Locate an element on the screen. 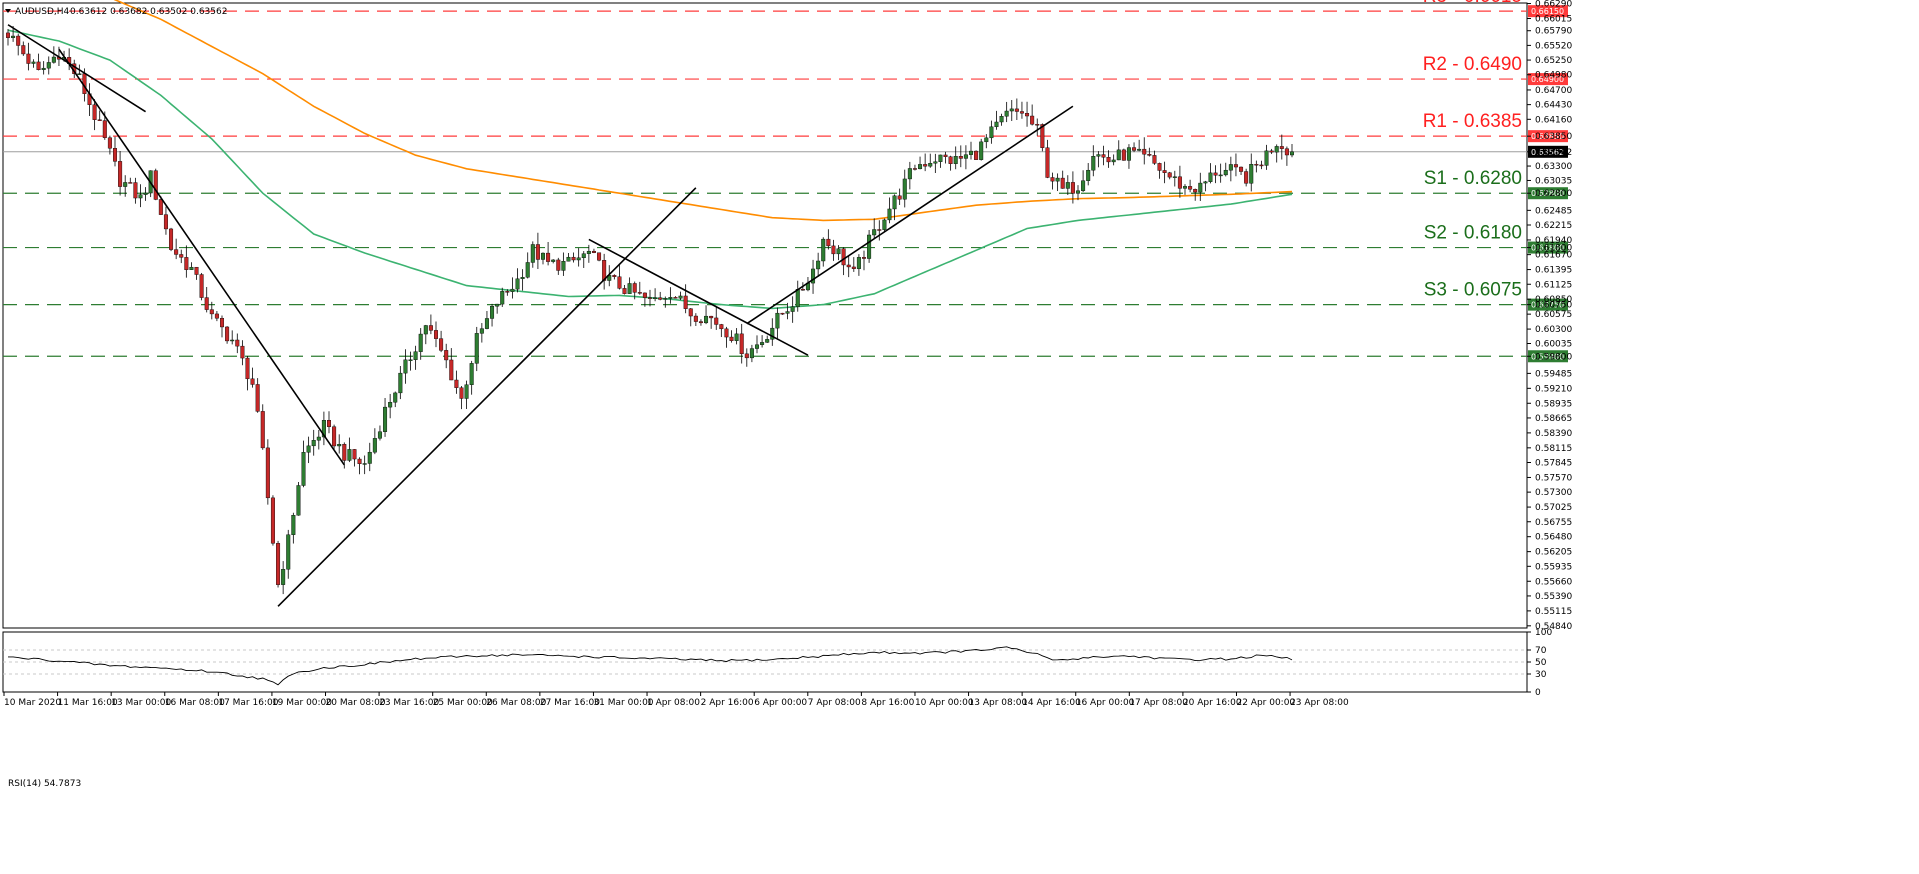 Image resolution: width=1919 pixels, height=874 pixels. price-tick-label: 0.64700 is located at coordinates (1553, 91).